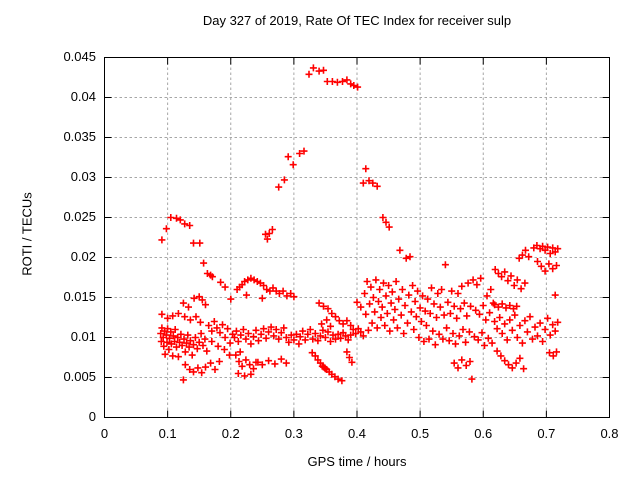  I want to click on y-tick-label: 0.01, so click(83, 336).